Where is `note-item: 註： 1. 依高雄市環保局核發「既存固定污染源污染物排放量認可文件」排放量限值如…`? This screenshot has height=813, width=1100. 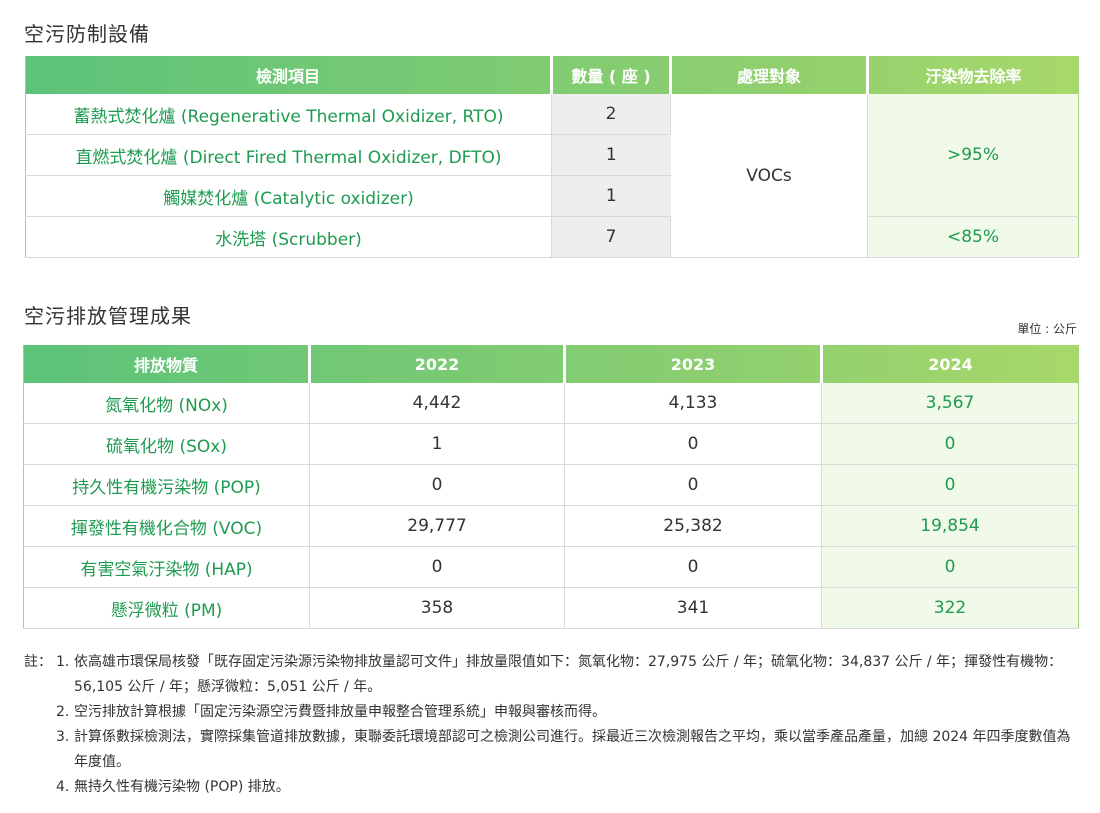 note-item: 註： 1. 依高雄市環保局核發「既存固定污染源污染物排放量認可文件」排放量限值如… is located at coordinates (554, 675).